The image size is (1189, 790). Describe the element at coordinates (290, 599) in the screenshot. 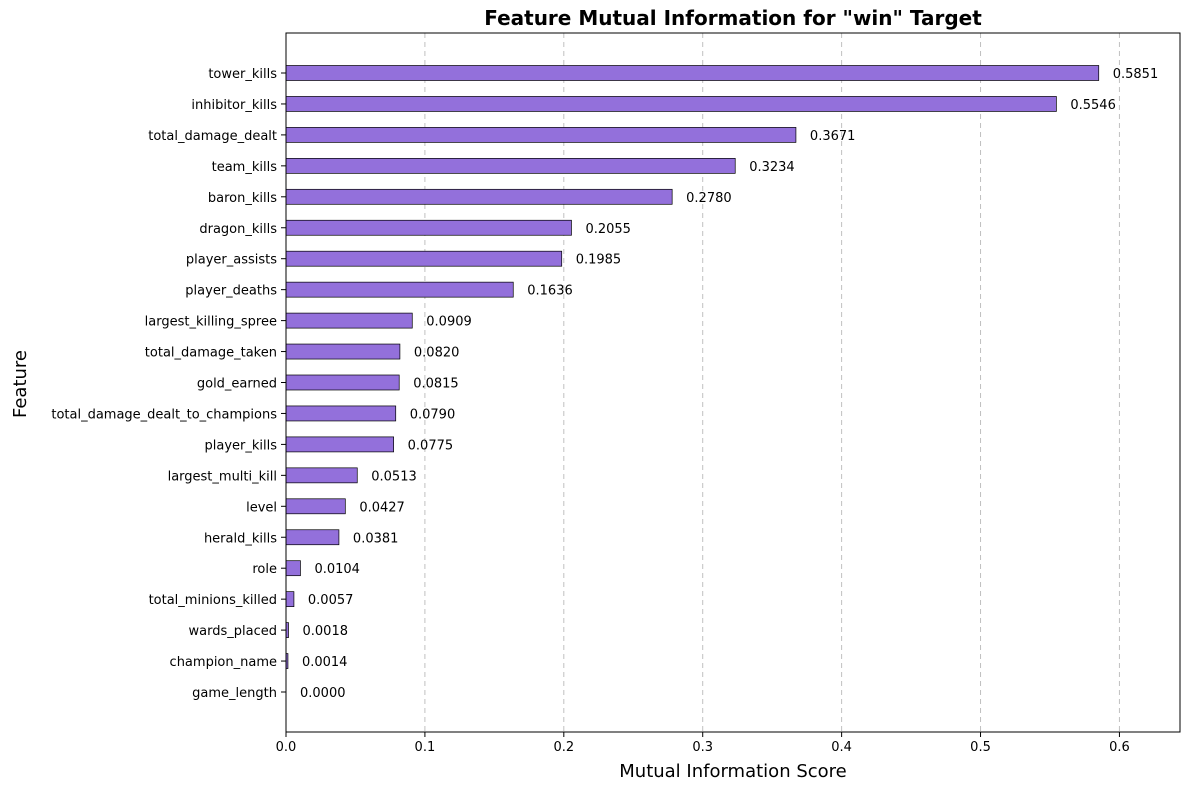

I see `bar-total_minions_killed` at that location.